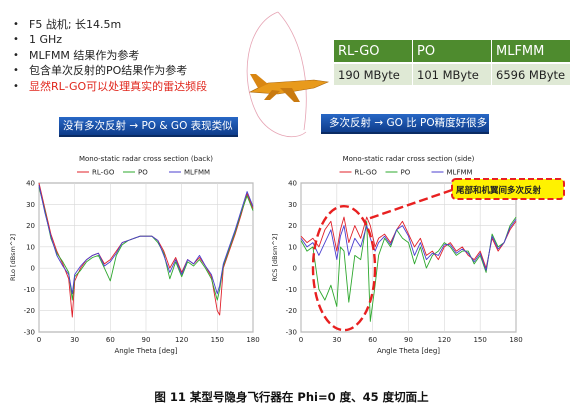 The image size is (583, 415). Describe the element at coordinates (411, 204) in the screenshot. I see `highlight-connector` at that location.